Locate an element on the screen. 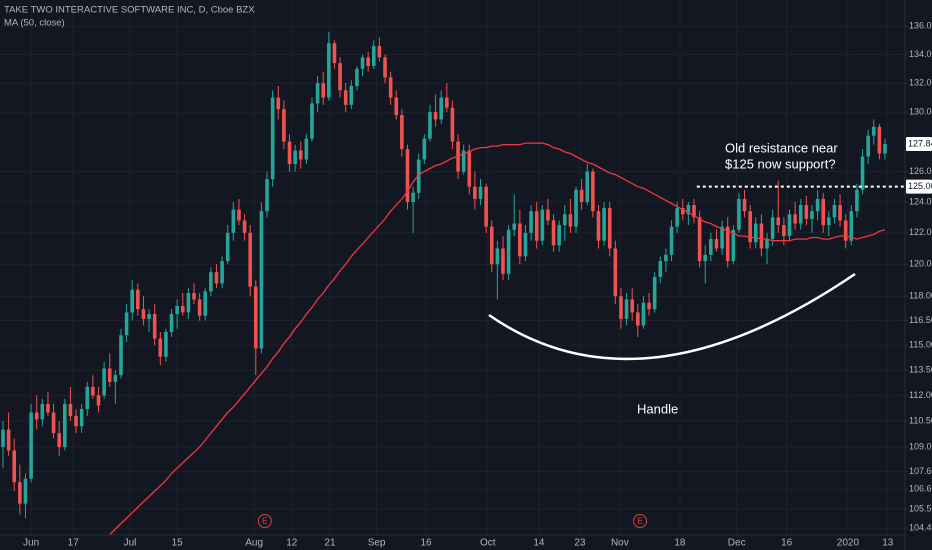 This screenshot has height=550, width=932. x-tick-label: 21 is located at coordinates (330, 543).